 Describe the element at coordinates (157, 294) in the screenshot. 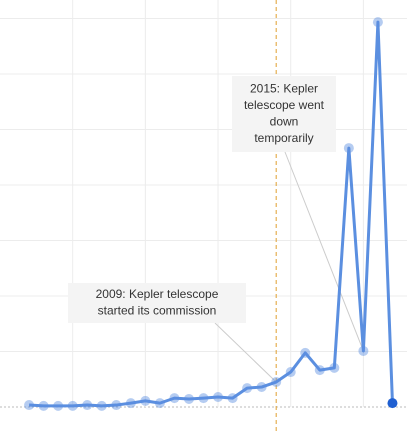

I see `annotation-text: 2009: Kepler telescope` at that location.